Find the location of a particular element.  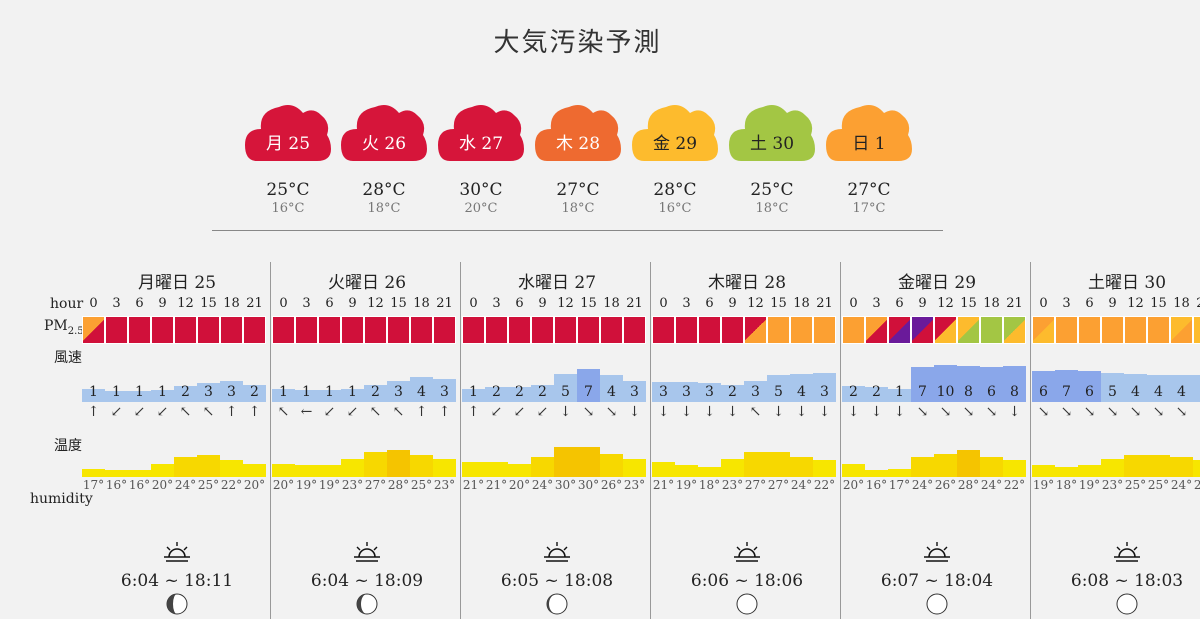

moon-phase-icon is located at coordinates (747, 604).